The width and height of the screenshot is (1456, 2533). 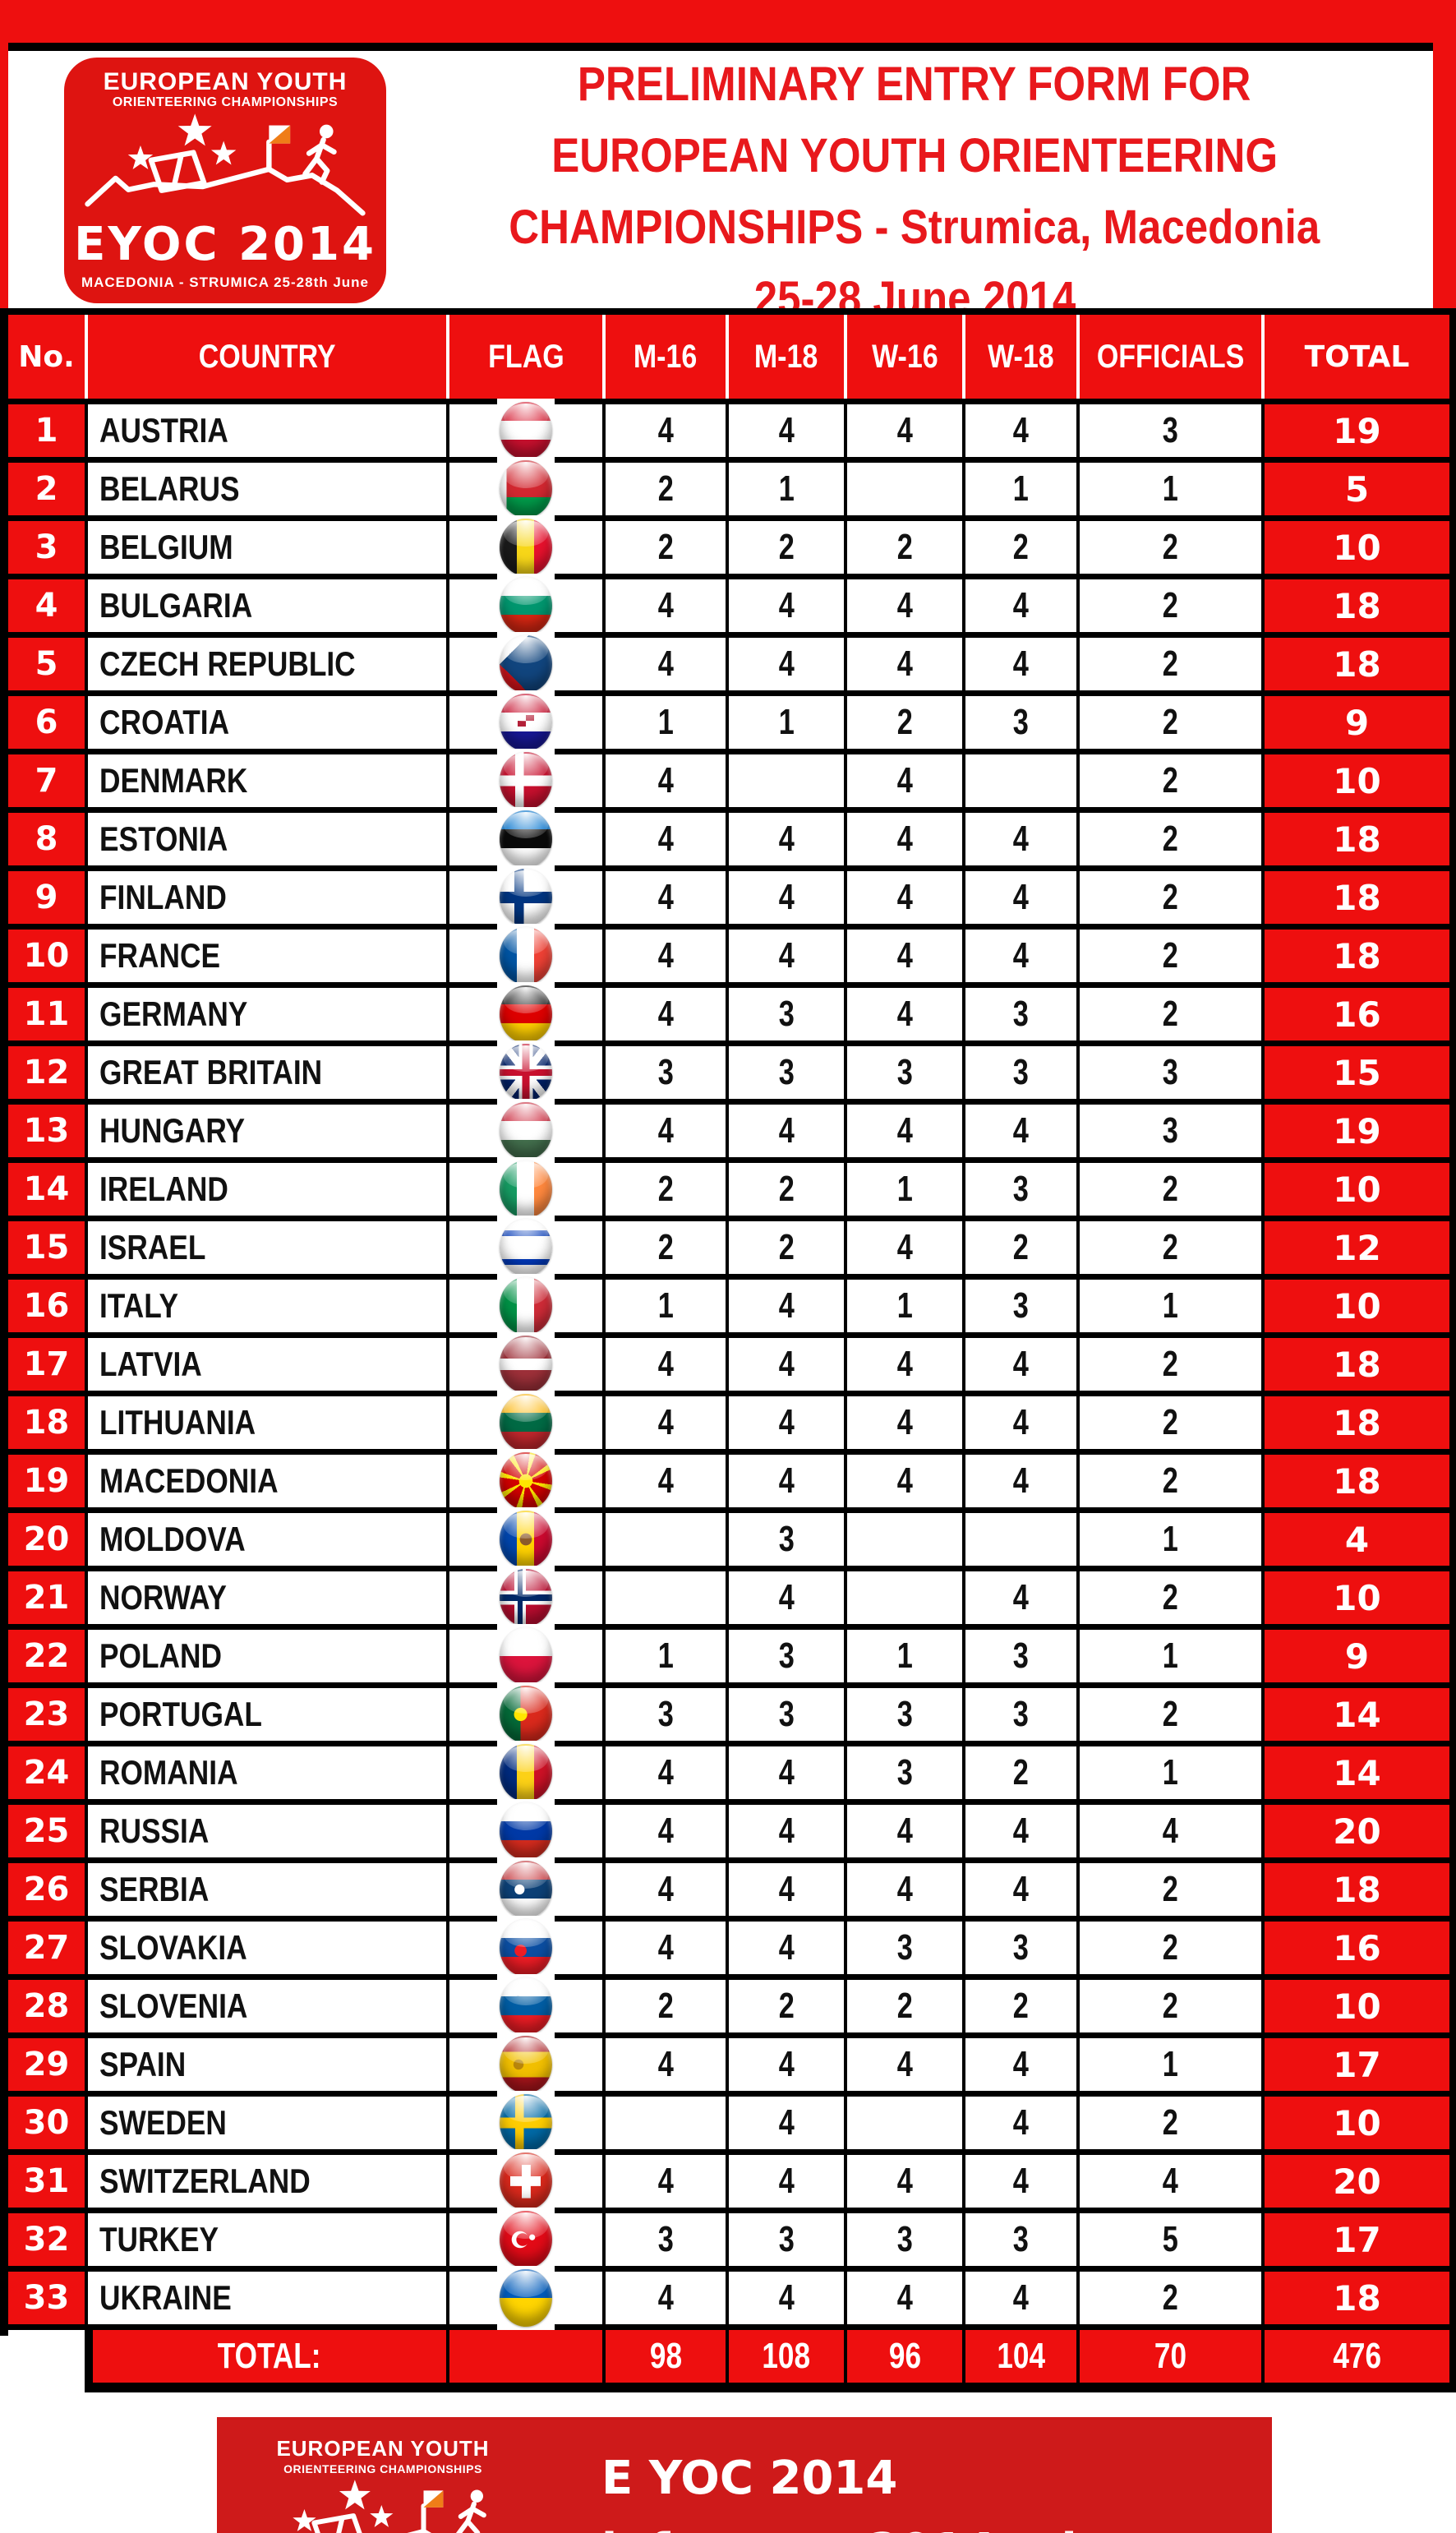 I want to click on title-line-2: EUROPEAN YOUTH ORIENTEERING, so click(x=914, y=155).